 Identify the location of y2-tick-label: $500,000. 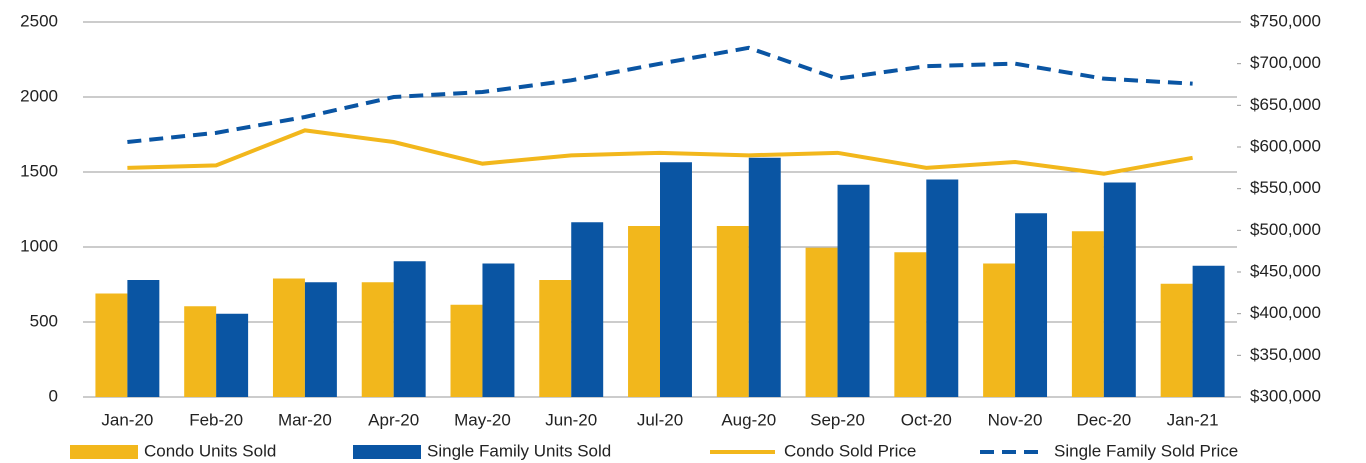
(1285, 229).